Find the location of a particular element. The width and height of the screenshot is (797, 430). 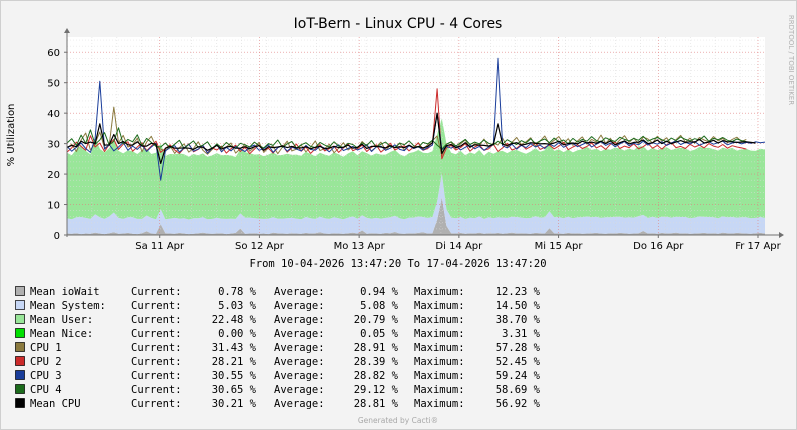

legend-average-value: 28.82 % is located at coordinates (376, 376).